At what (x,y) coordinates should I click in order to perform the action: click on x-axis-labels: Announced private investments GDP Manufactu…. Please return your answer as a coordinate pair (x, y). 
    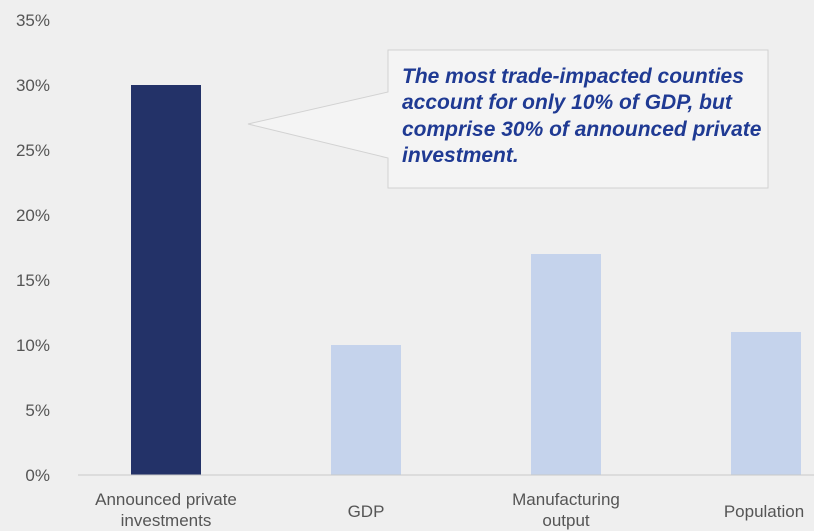
    Looking at the image, I should click on (449, 510).